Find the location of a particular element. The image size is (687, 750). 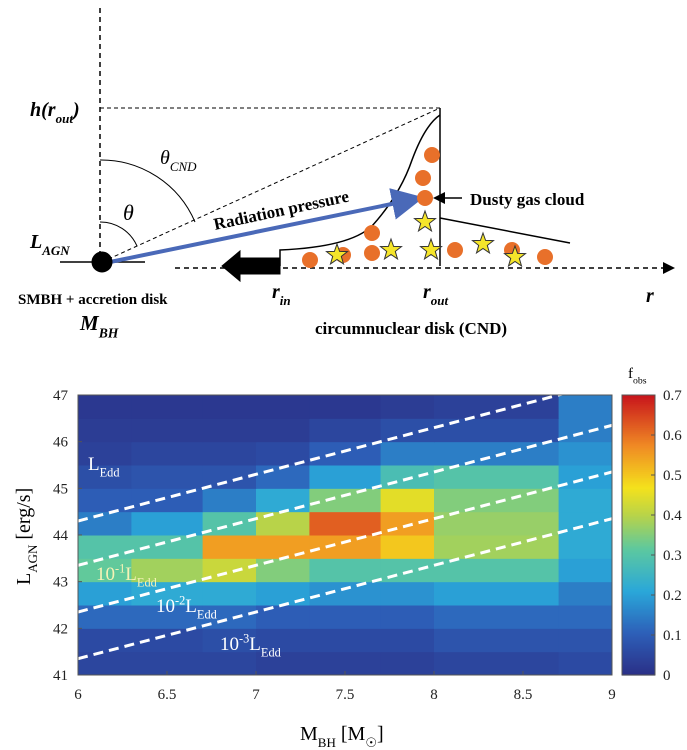

diagram-label: r is located at coordinates (650, 296).